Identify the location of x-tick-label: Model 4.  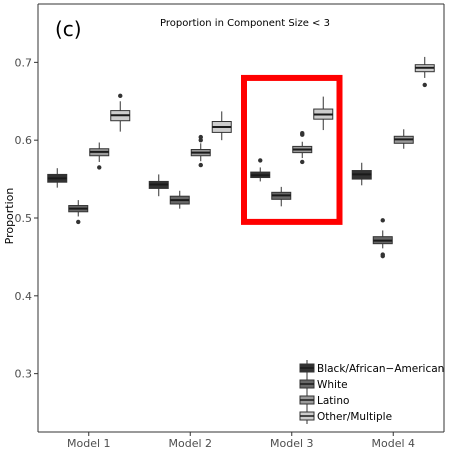
(393, 443).